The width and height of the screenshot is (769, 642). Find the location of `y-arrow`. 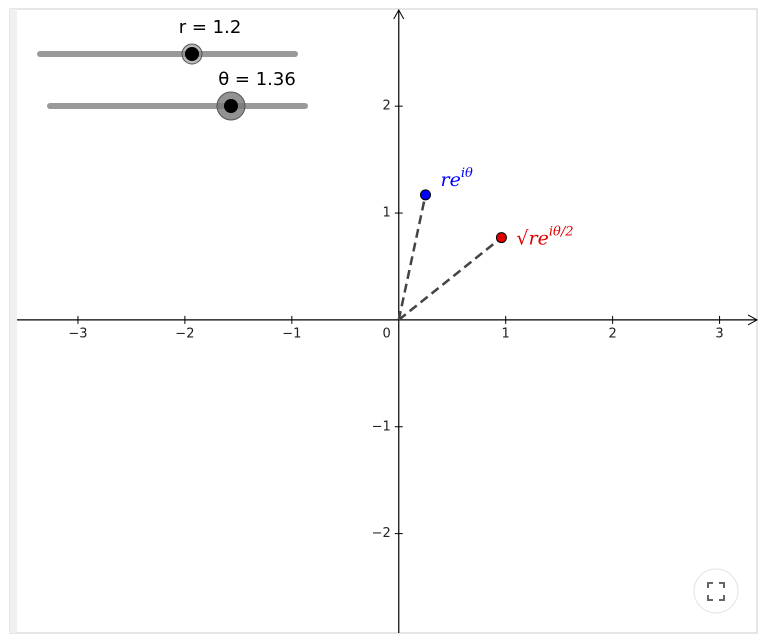

y-arrow is located at coordinates (399, 14).